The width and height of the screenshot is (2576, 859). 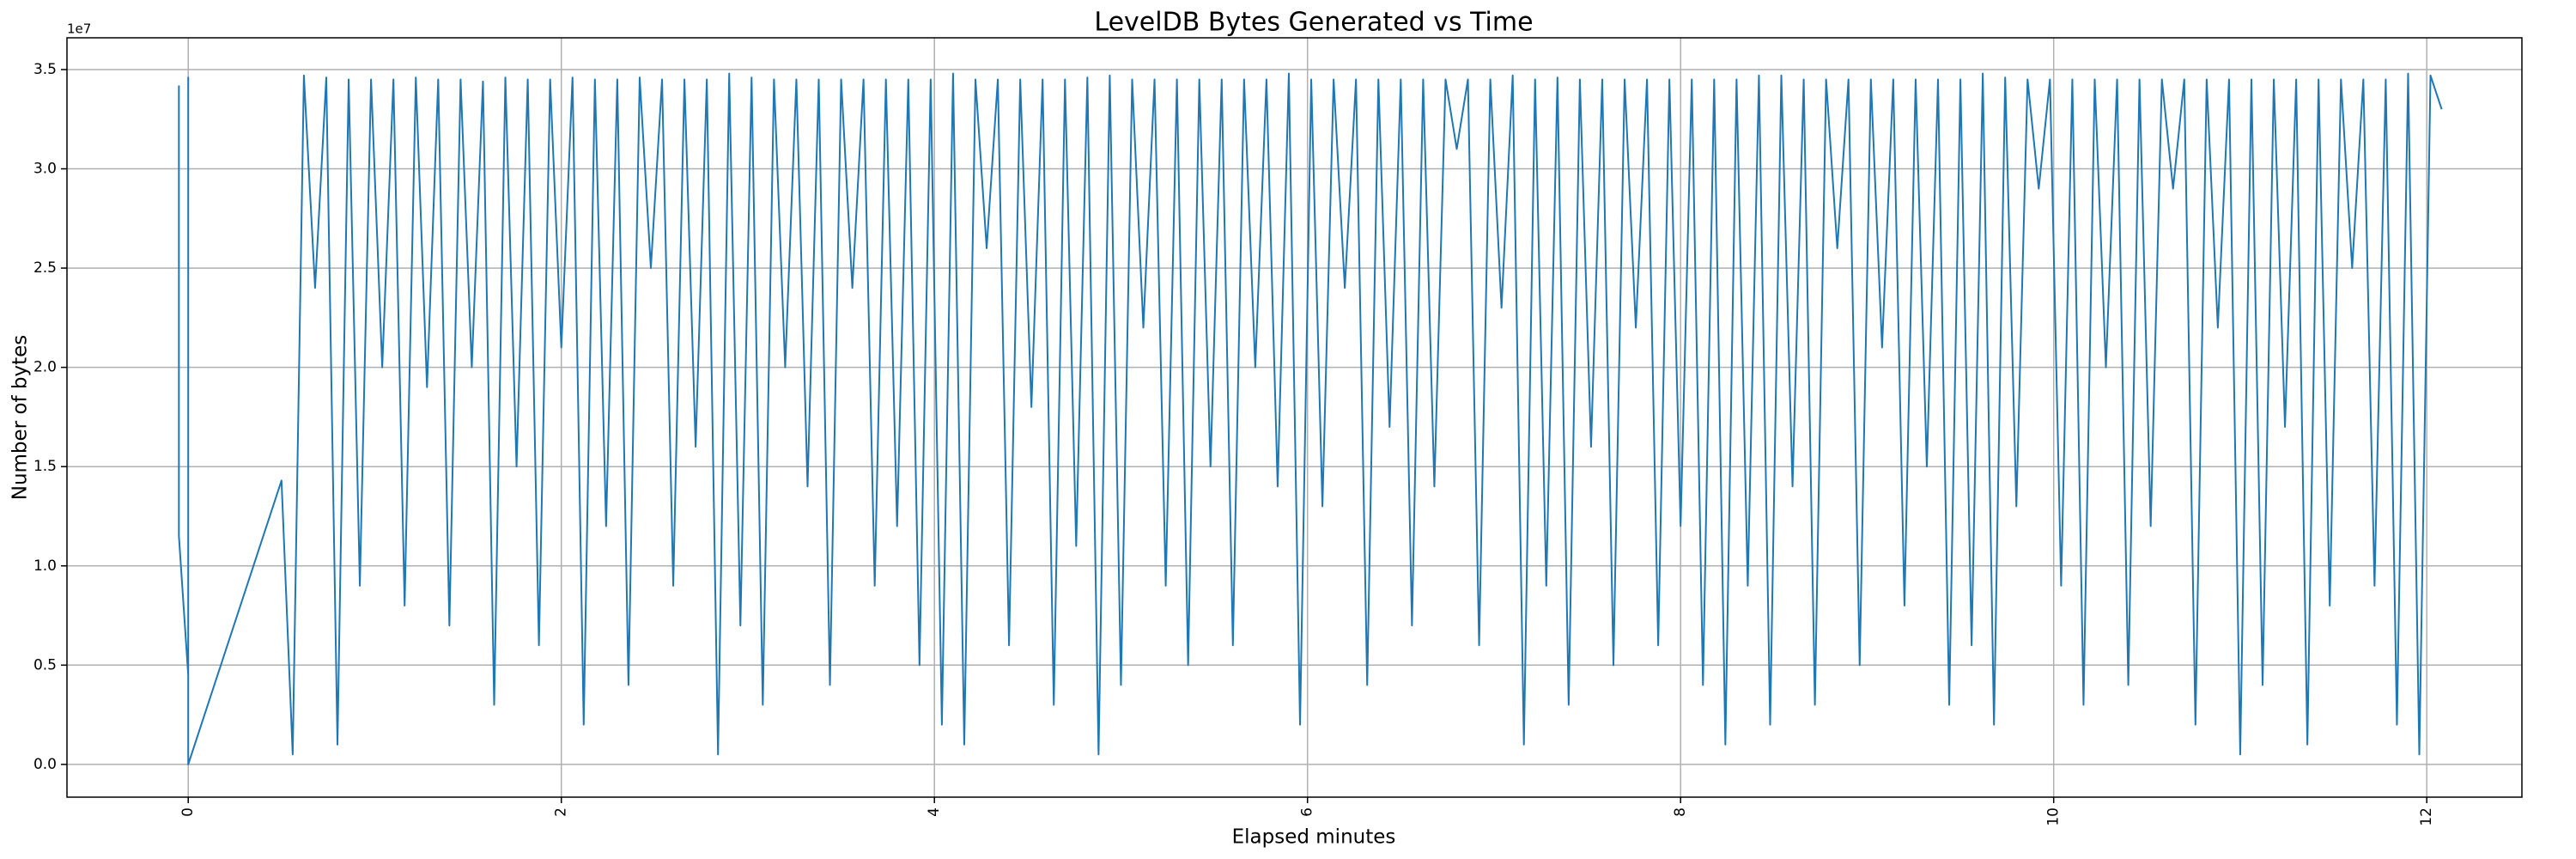 I want to click on y-tick-label: 3.0, so click(x=45, y=170).